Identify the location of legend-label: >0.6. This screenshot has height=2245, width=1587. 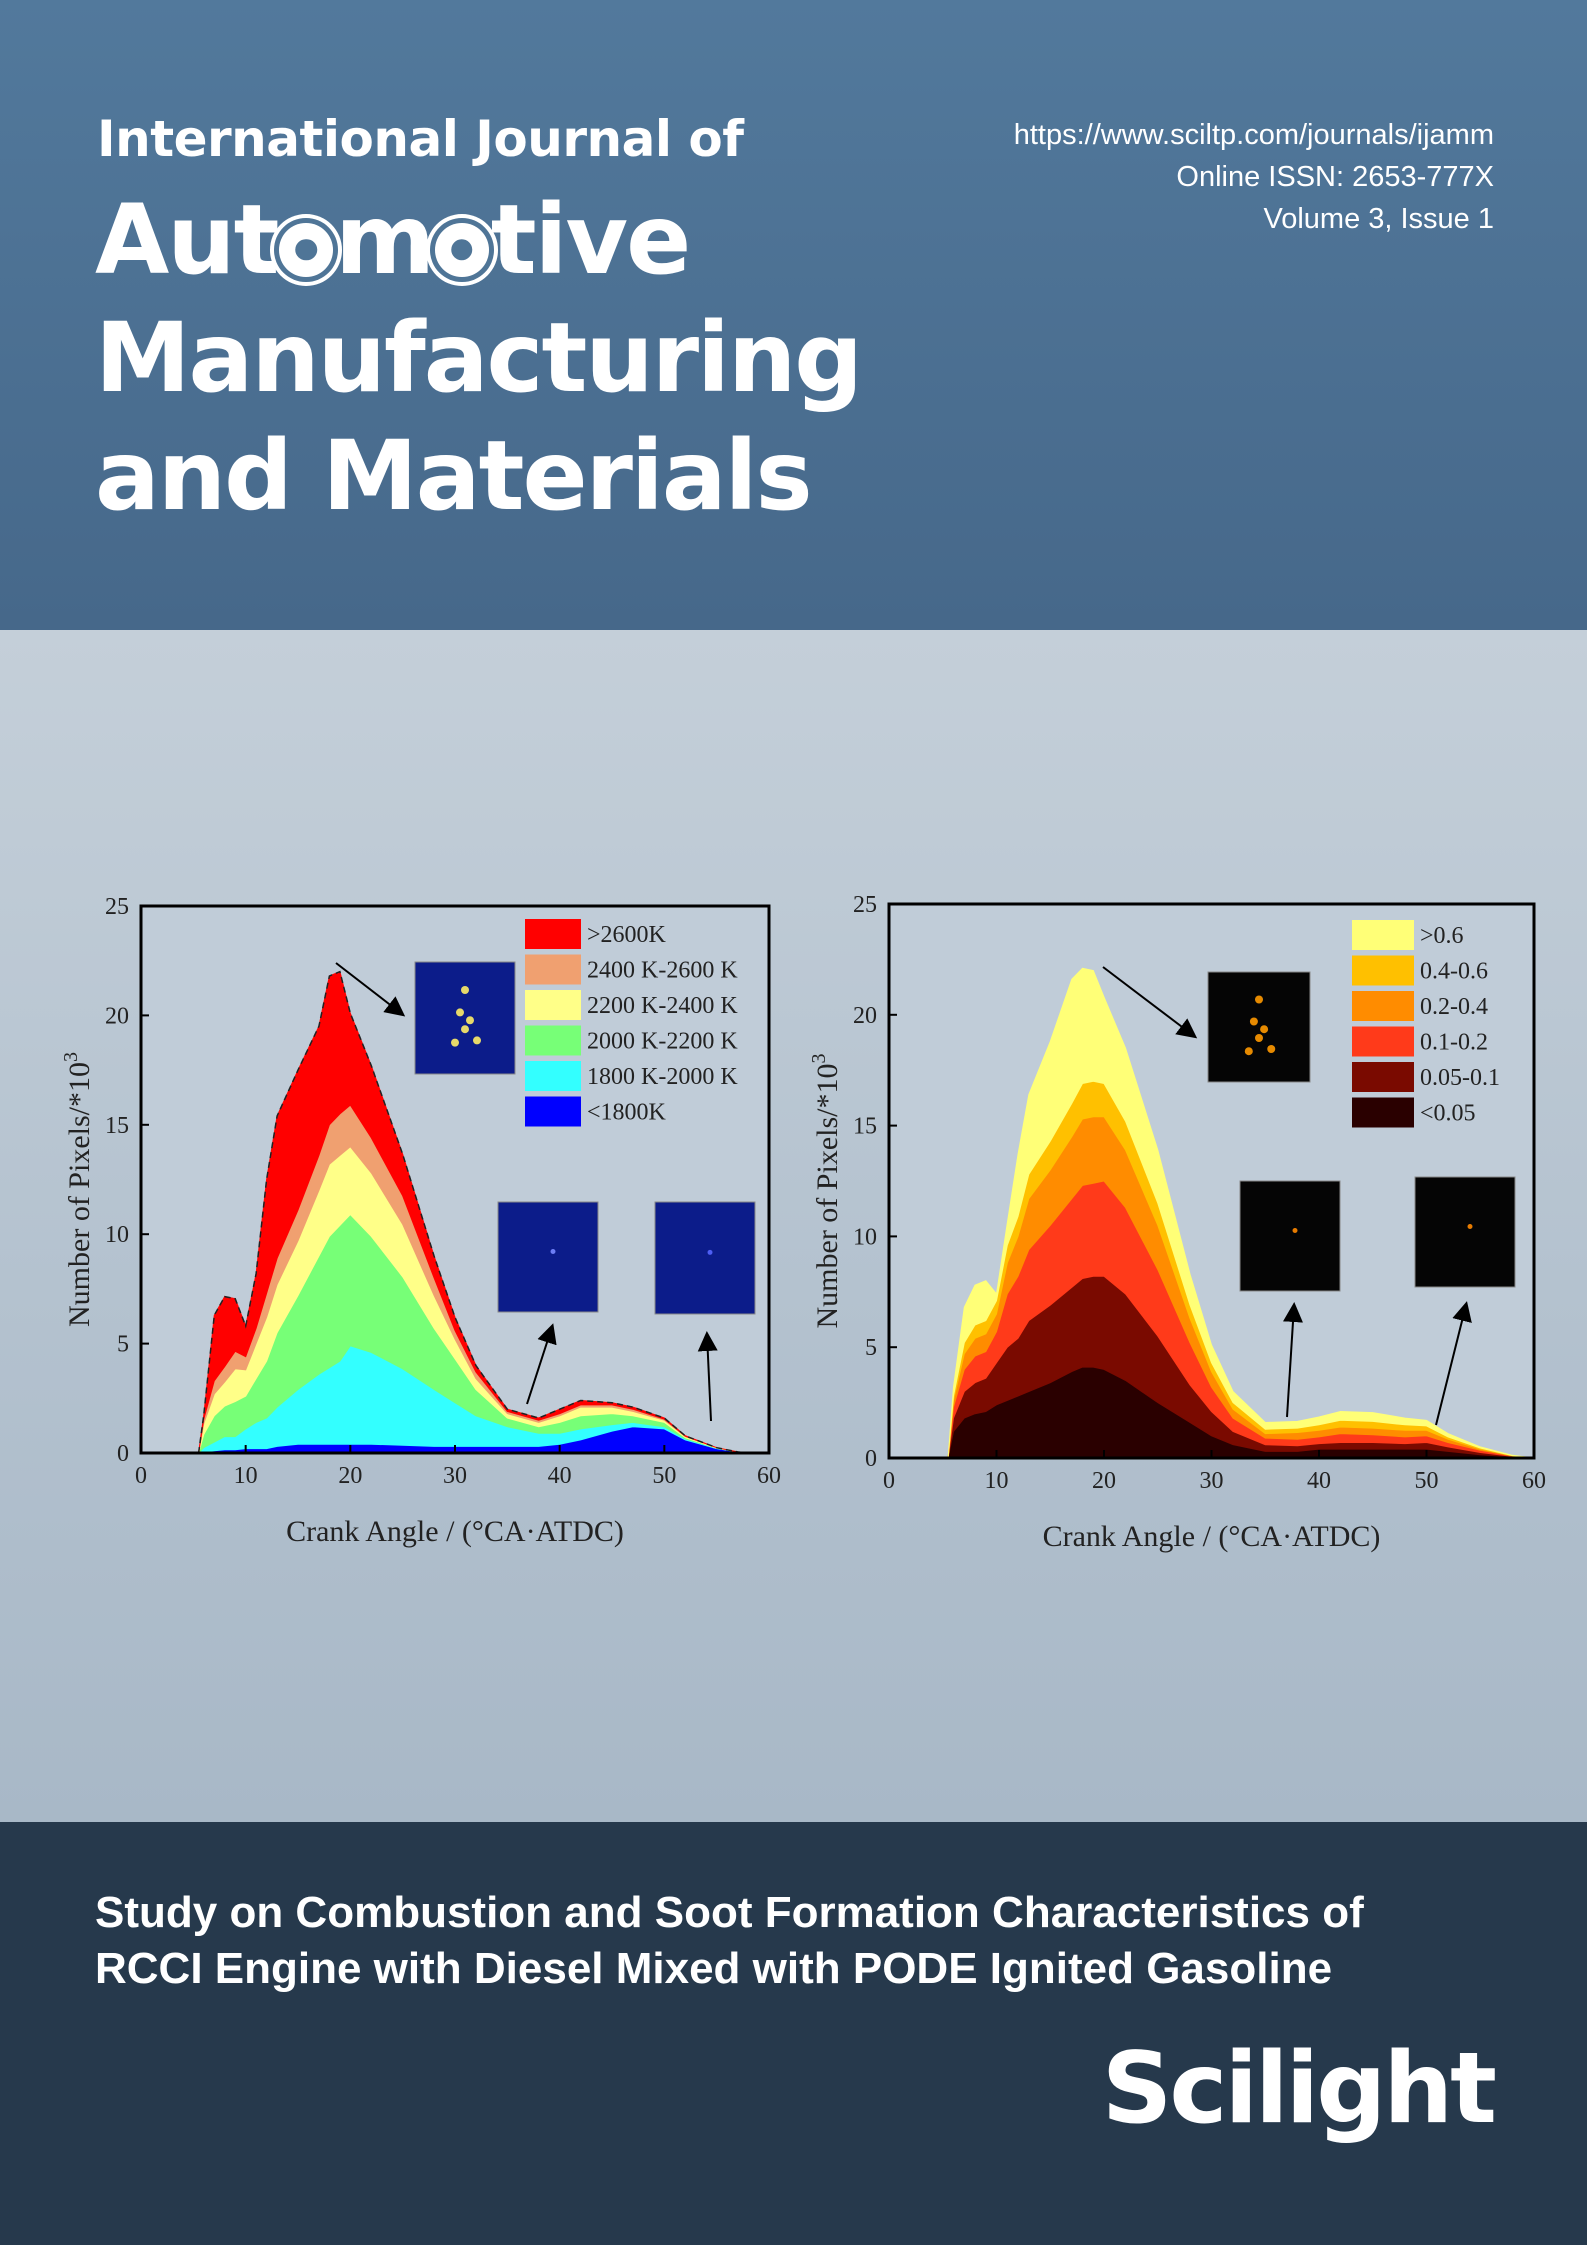
(1442, 936).